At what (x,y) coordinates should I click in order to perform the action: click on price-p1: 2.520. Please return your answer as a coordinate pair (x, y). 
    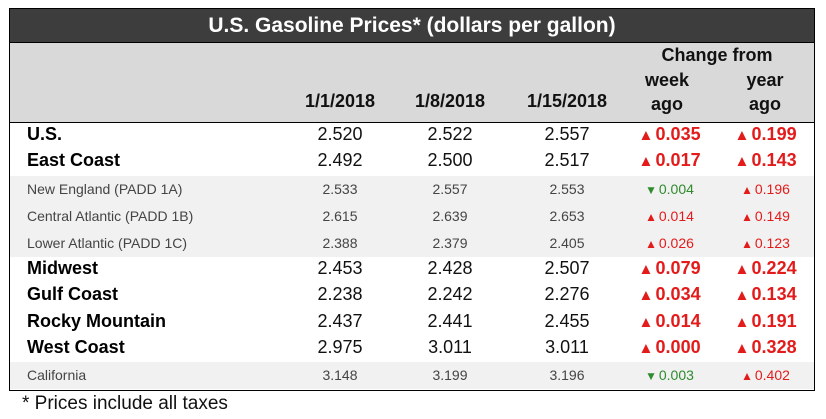
    Looking at the image, I should click on (340, 134).